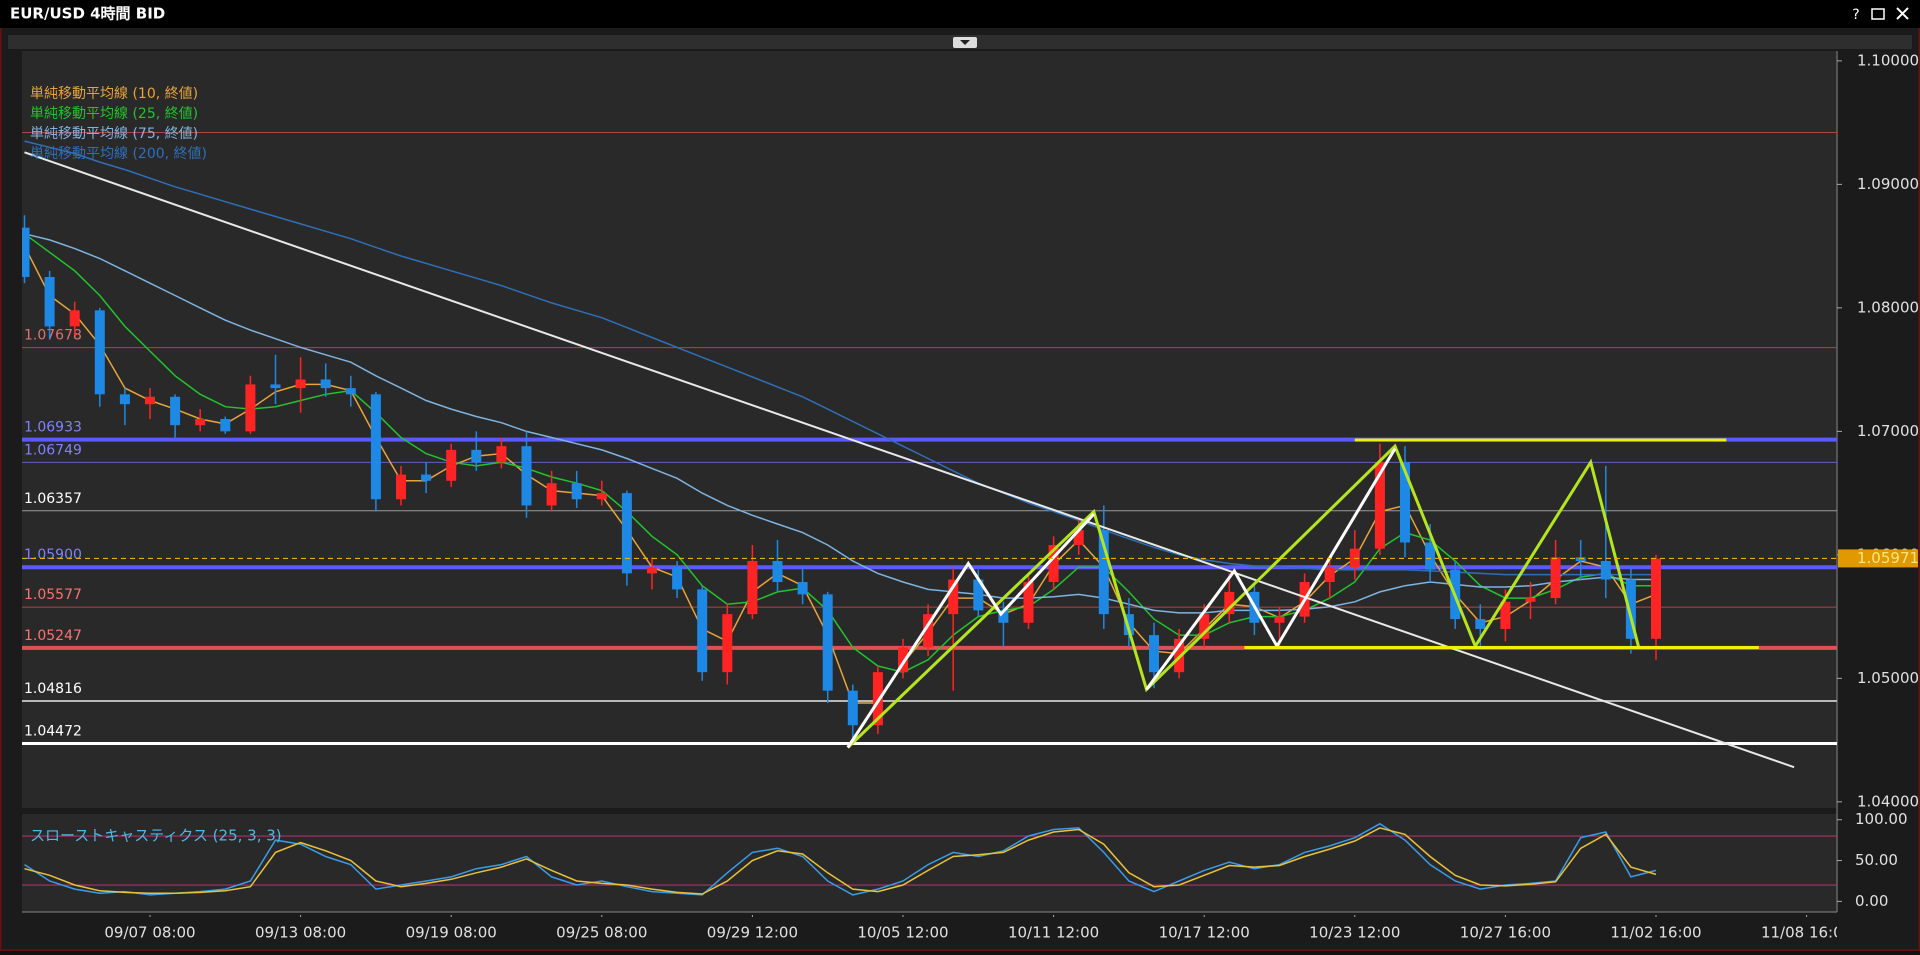 The image size is (1920, 955). Describe the element at coordinates (1881, 819) in the screenshot. I see `stochastic-tick-label: 100.00` at that location.